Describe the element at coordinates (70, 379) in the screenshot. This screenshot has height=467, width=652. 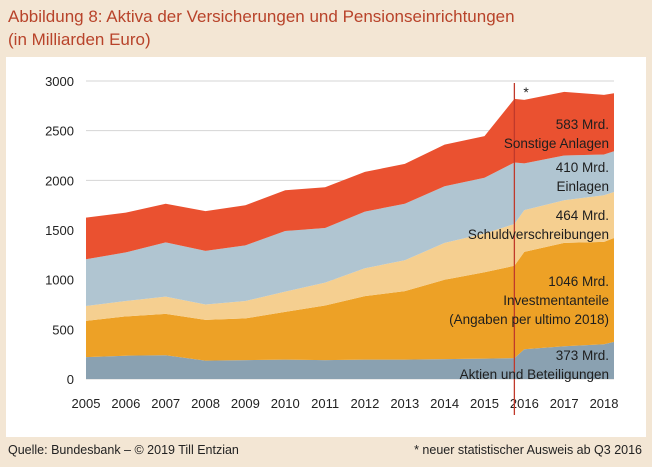
I see `y-tick-label: 0` at that location.